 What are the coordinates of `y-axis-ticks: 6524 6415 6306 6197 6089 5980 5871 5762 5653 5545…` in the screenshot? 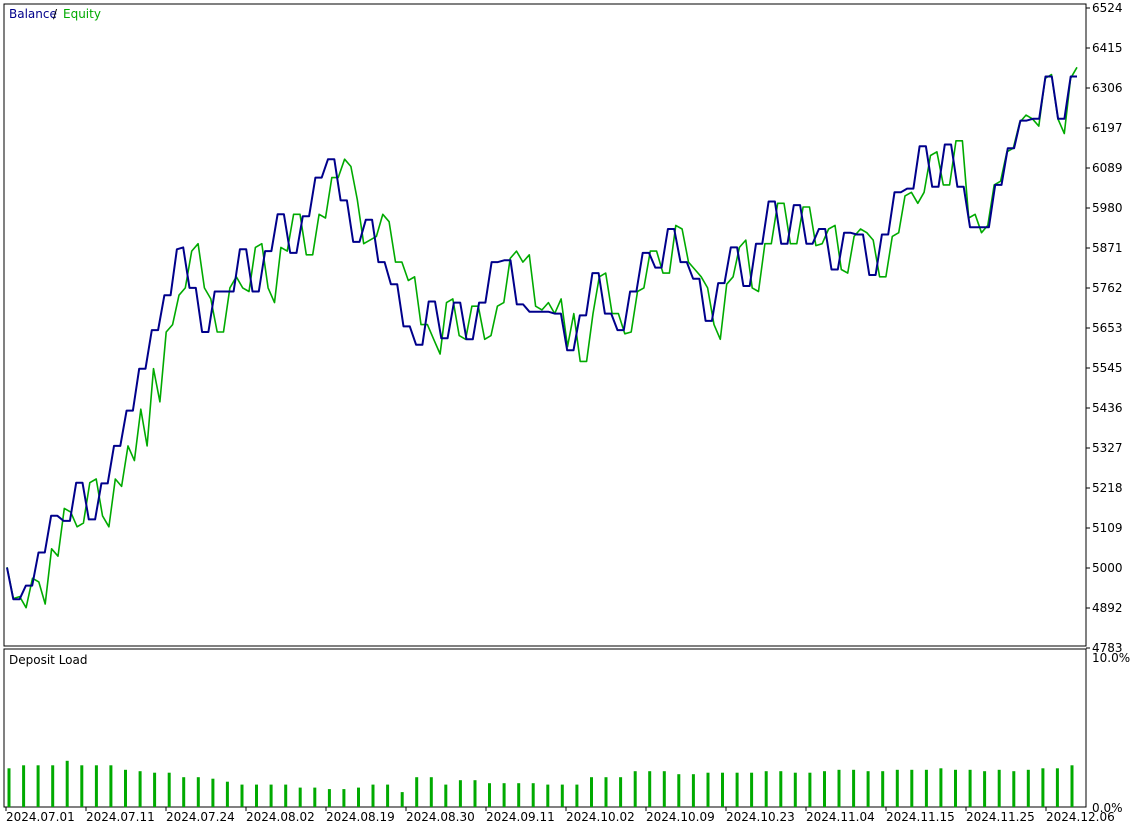 It's located at (1104, 328).